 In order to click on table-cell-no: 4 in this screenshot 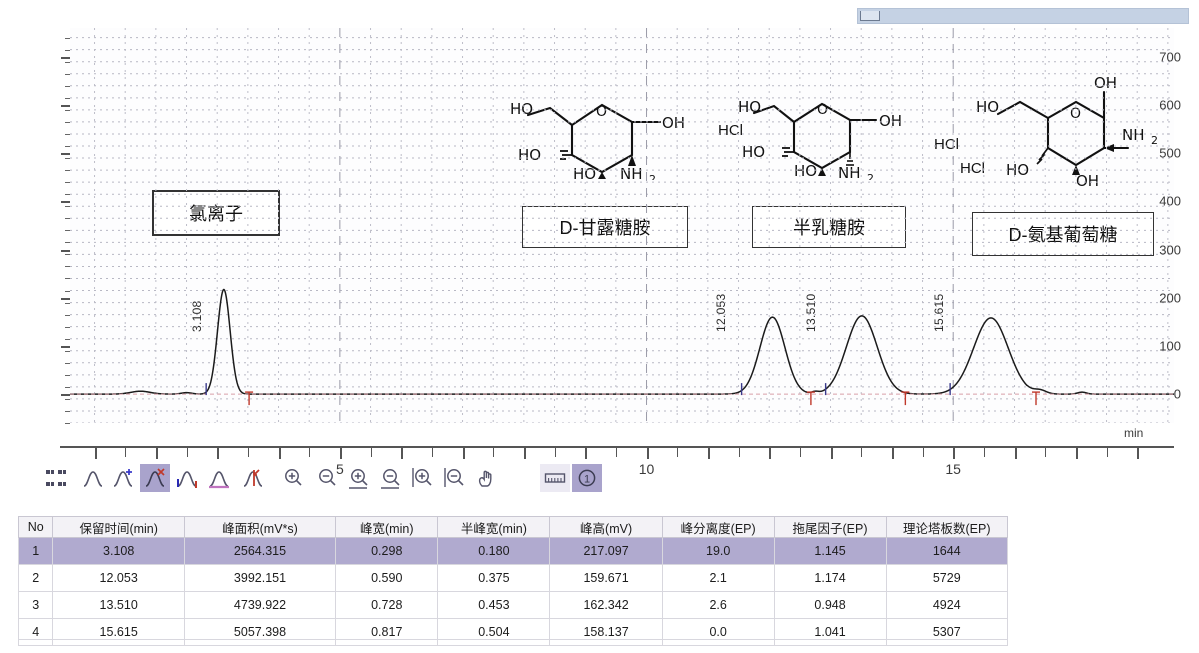, I will do `click(35, 632)`.